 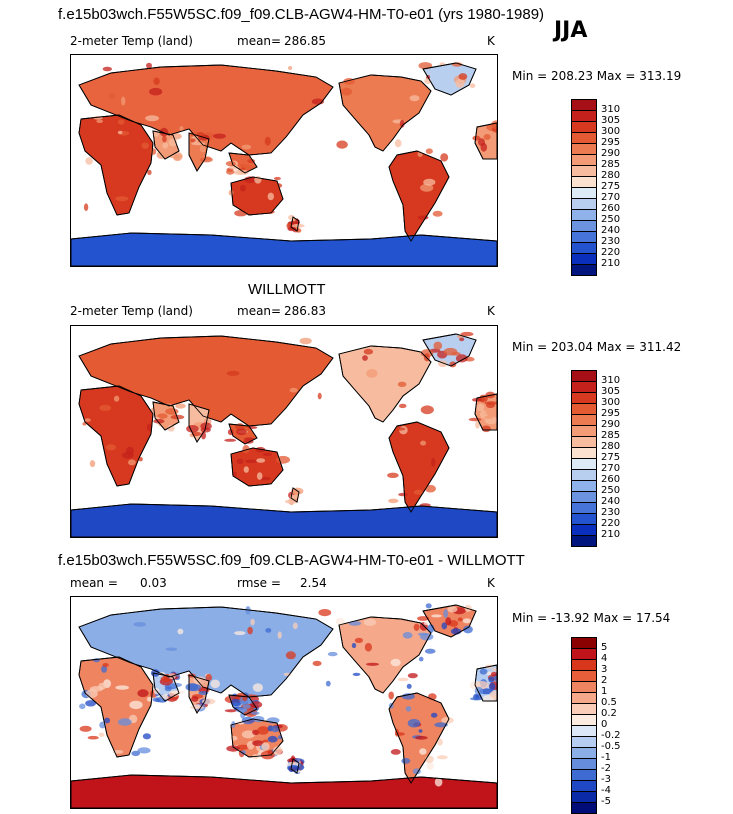 What do you see at coordinates (116, 707) in the screenshot?
I see `continent-africa` at bounding box center [116, 707].